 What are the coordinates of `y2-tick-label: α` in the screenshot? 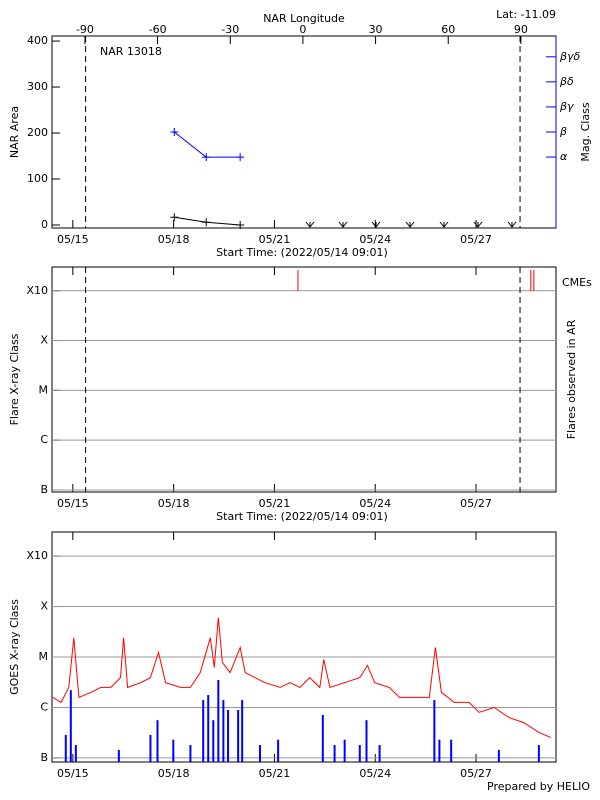 It's located at (564, 156).